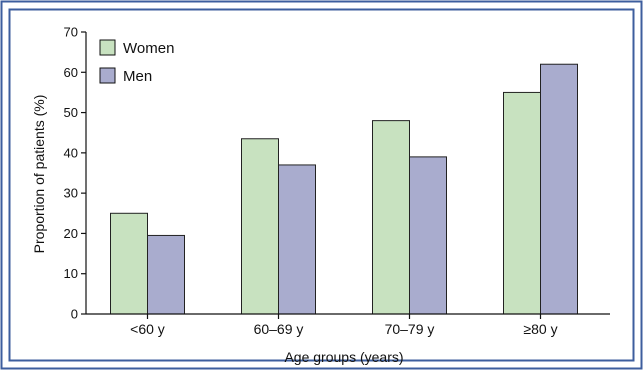  I want to click on legend-swatch-men, so click(107, 75).